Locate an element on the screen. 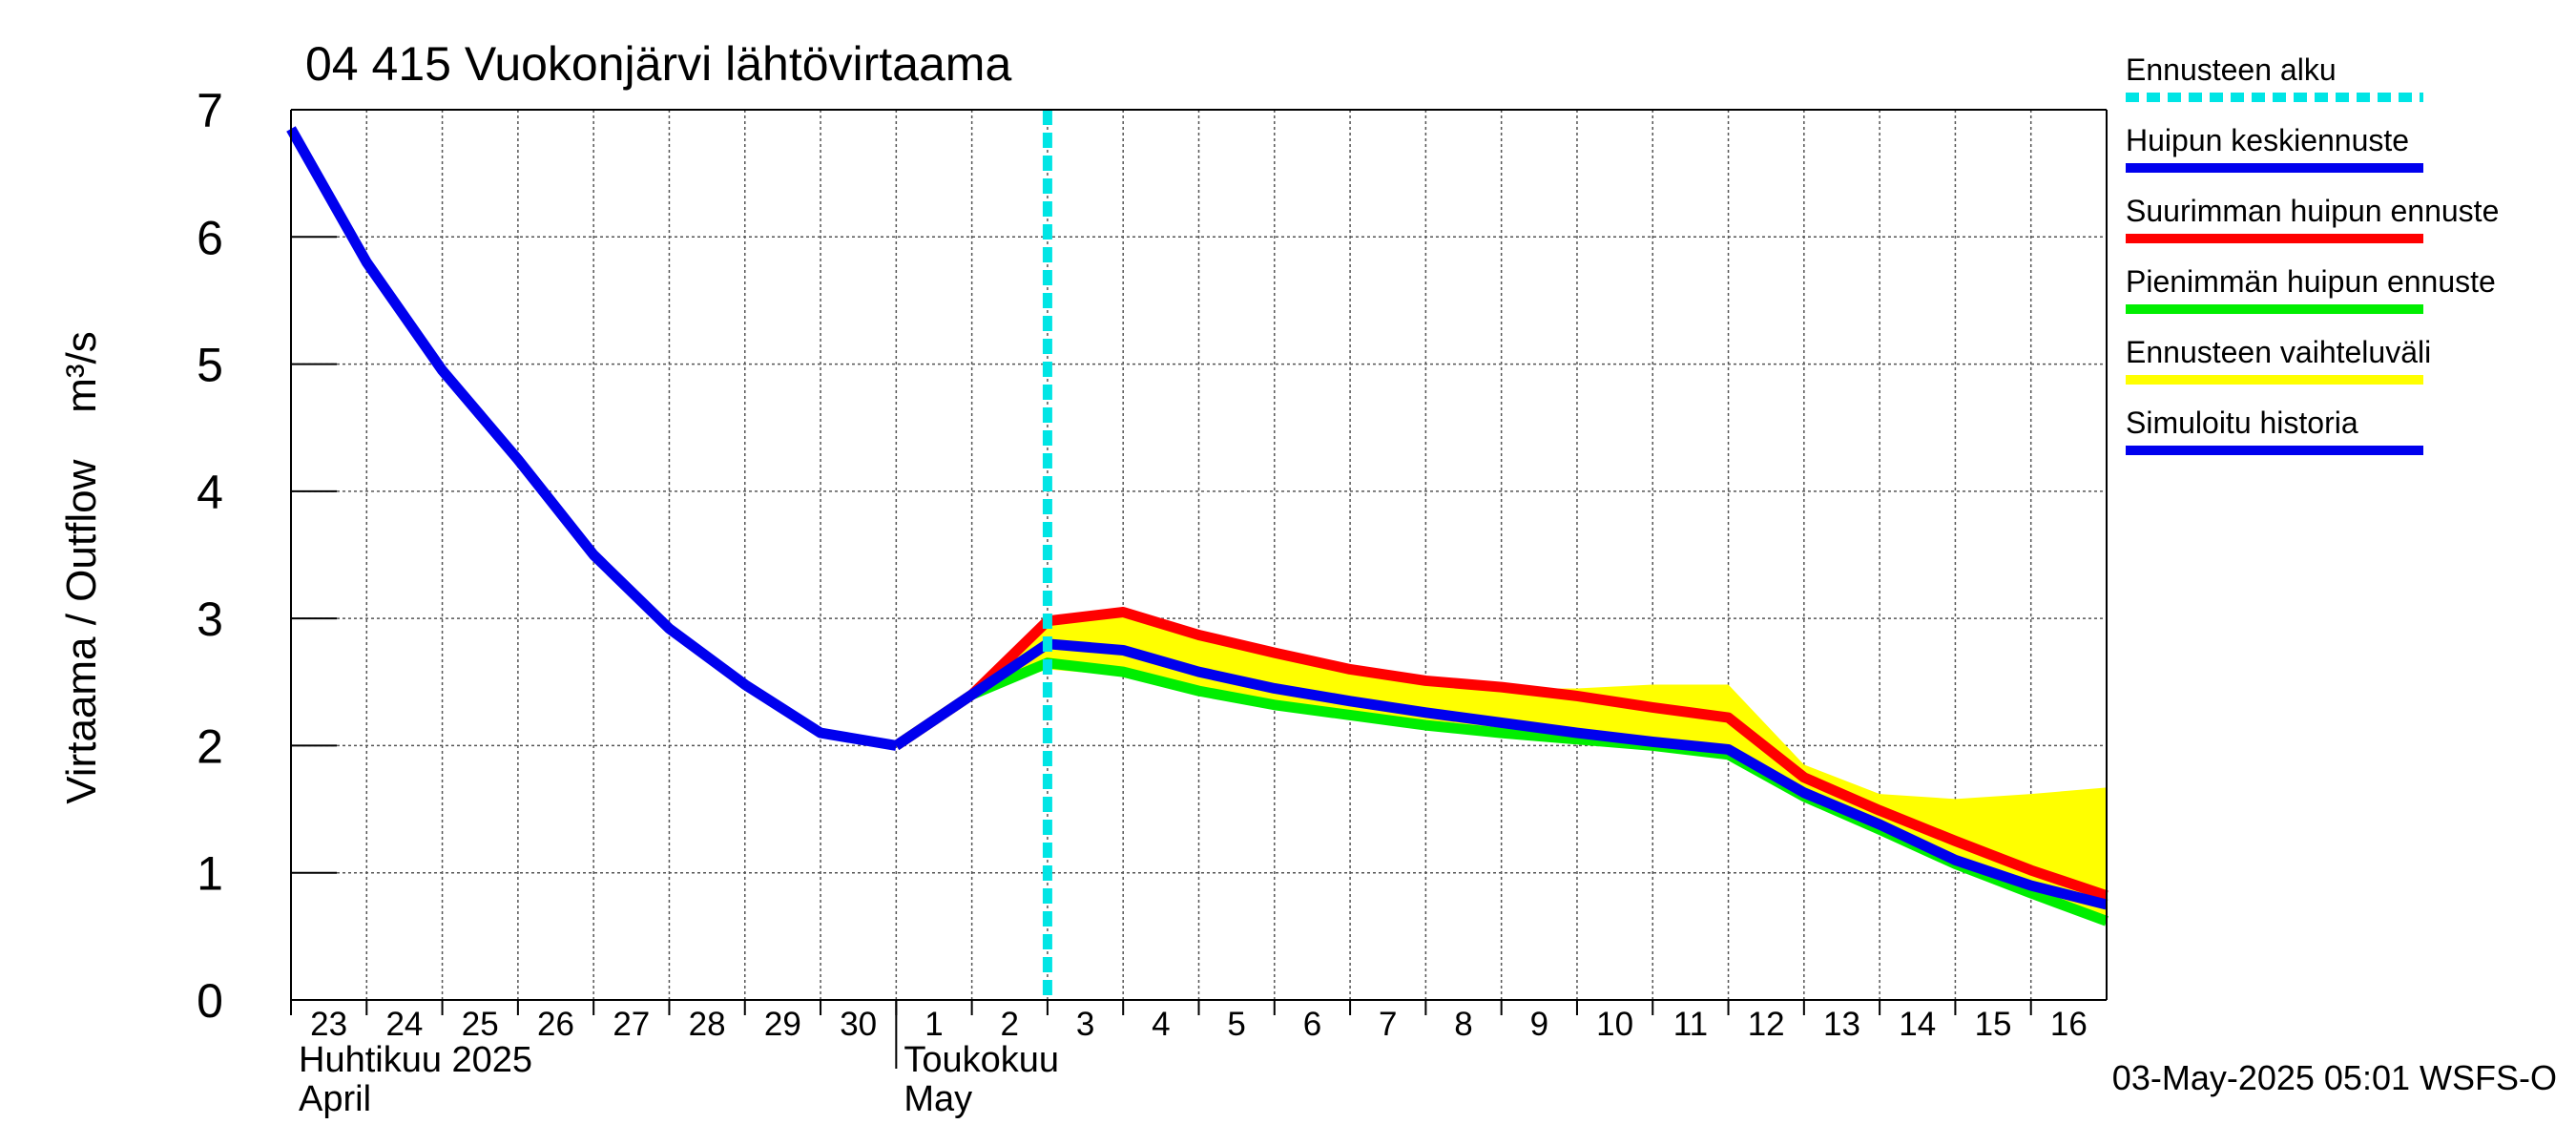 The image size is (2576, 1145). x-tick-label: 10 is located at coordinates (1614, 1025).